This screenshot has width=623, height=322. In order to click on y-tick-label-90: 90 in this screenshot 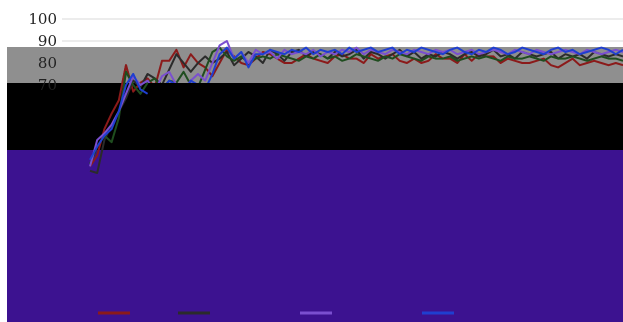, I will do `click(47, 41)`.